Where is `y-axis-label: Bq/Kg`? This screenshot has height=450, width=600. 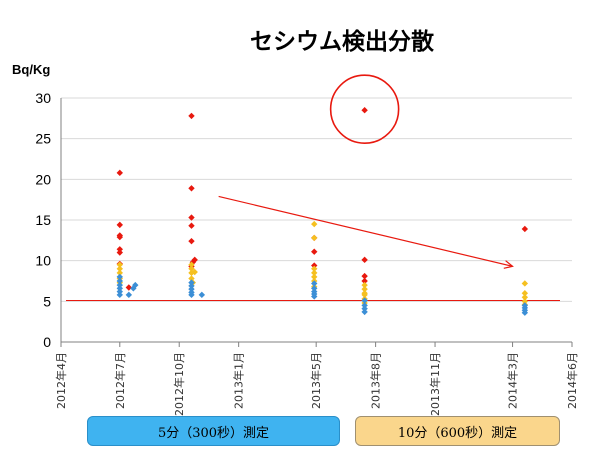
y-axis-label: Bq/Kg is located at coordinates (31, 69).